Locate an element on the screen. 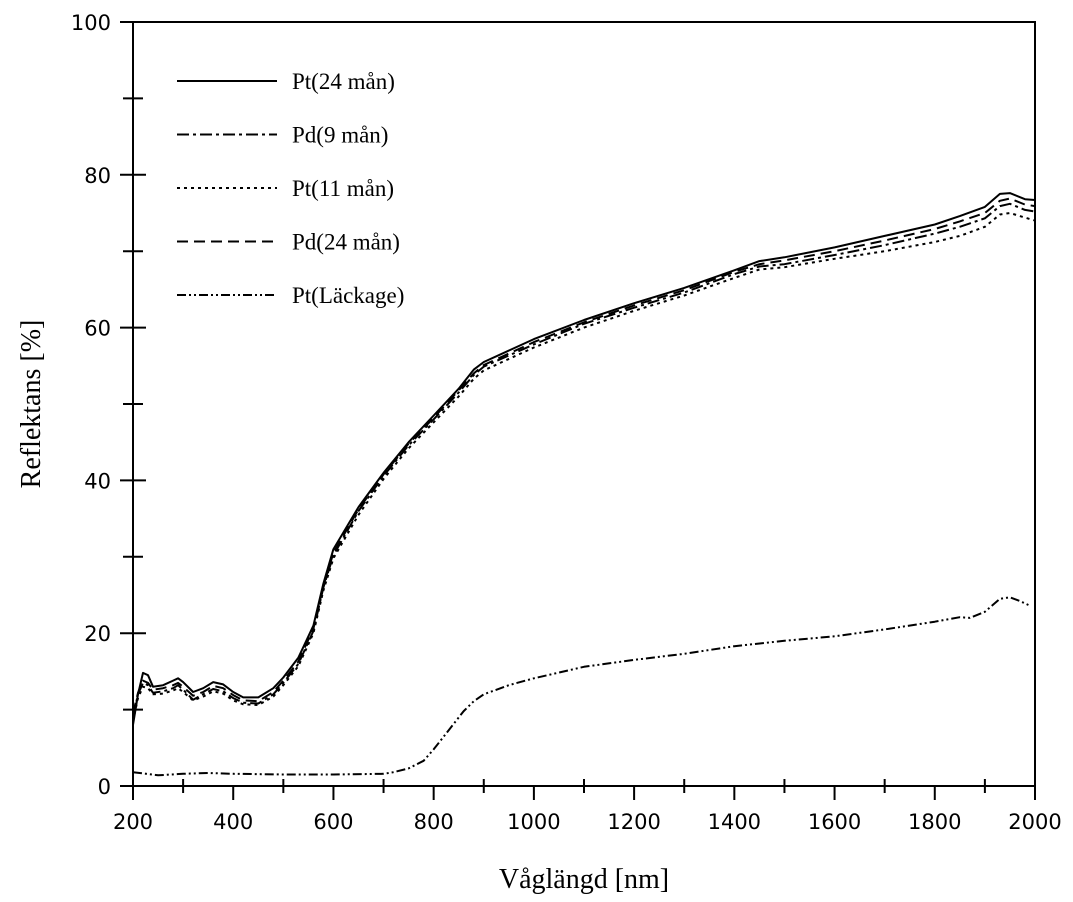 This screenshot has height=902, width=1073. y-axis-title: Reflektans [%] is located at coordinates (31, 404).